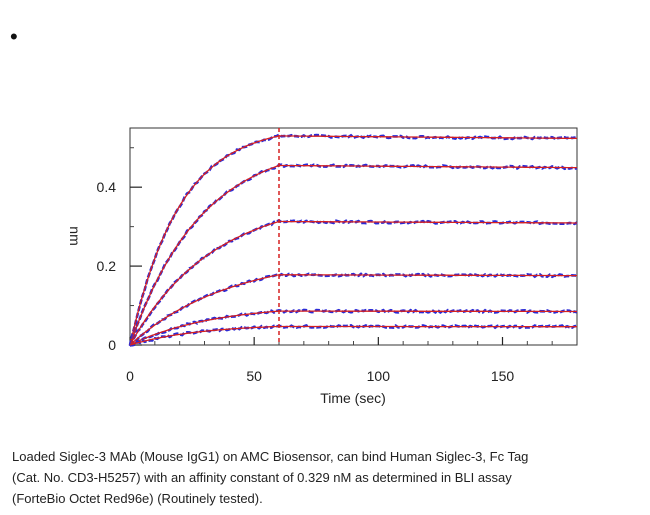  Describe the element at coordinates (75, 235) in the screenshot. I see `y-axis-title: nm` at that location.